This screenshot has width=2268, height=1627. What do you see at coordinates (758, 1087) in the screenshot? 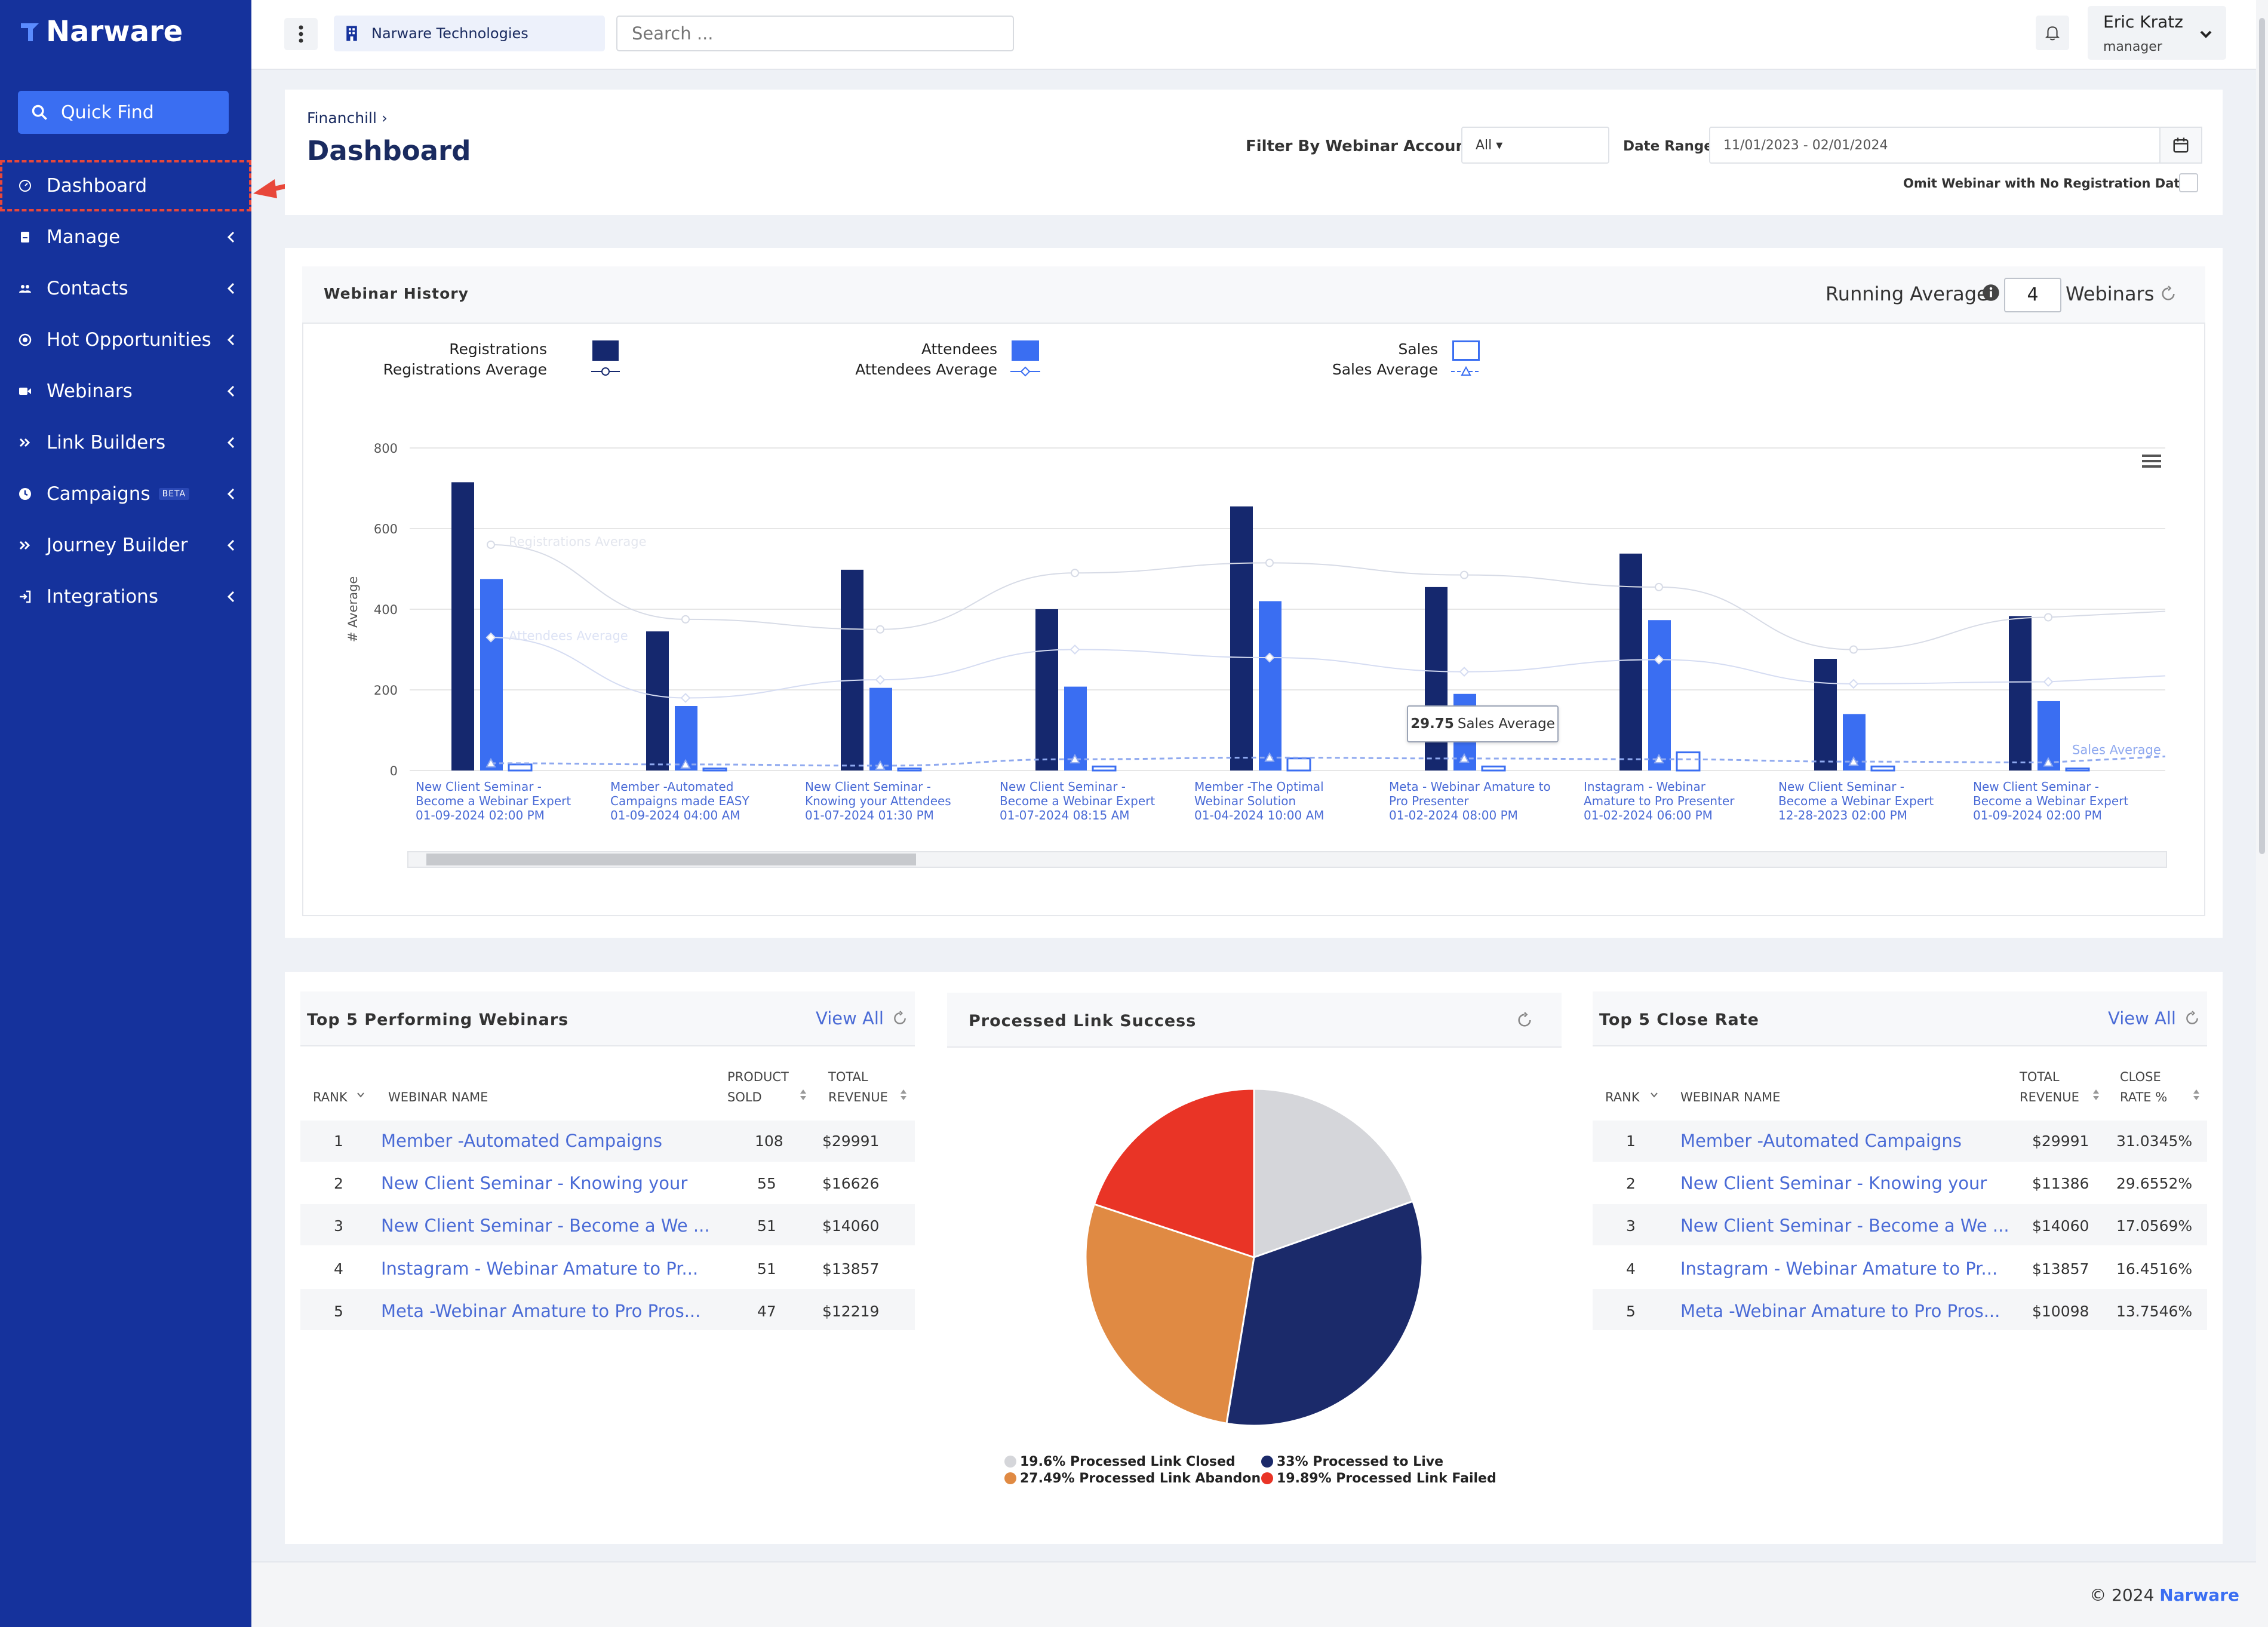
I see `col-product-sold: PRODUCT SOLD` at bounding box center [758, 1087].